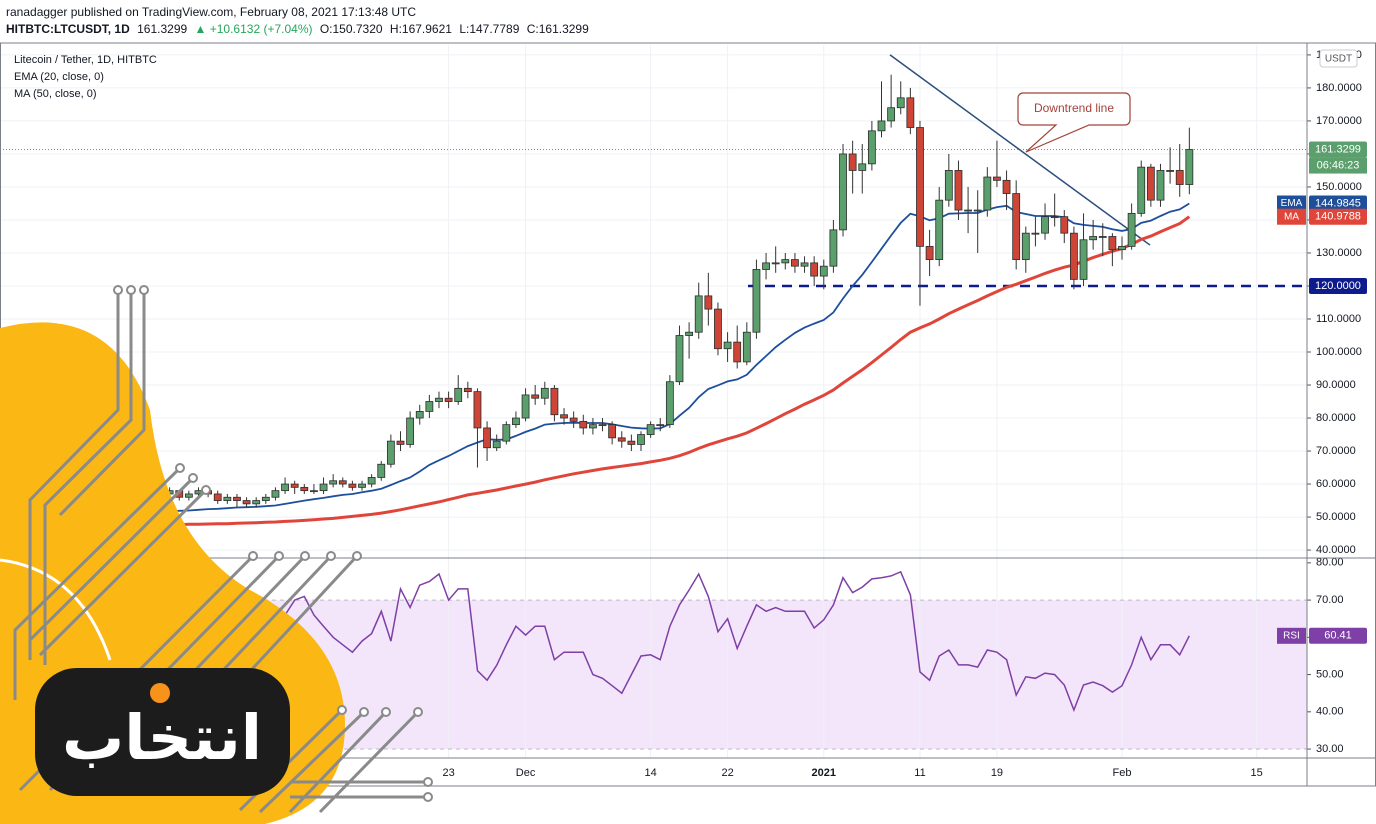 Image resolution: width=1376 pixels, height=824 pixels. I want to click on x-tick-label: 22, so click(727, 773).